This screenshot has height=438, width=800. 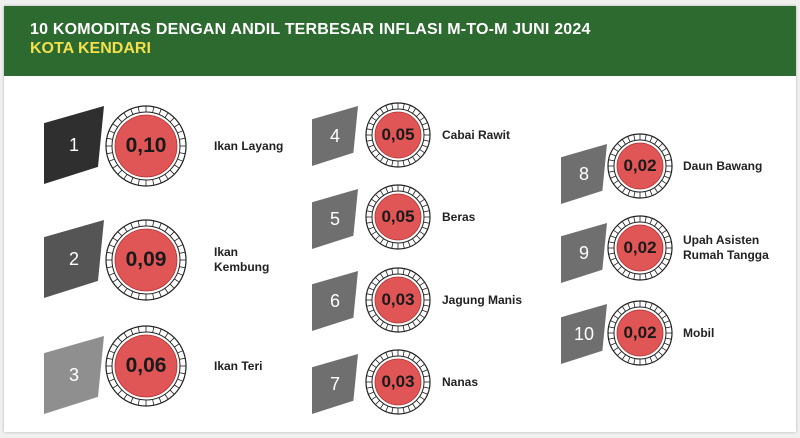 I want to click on rank-number: 4, so click(x=334, y=136).